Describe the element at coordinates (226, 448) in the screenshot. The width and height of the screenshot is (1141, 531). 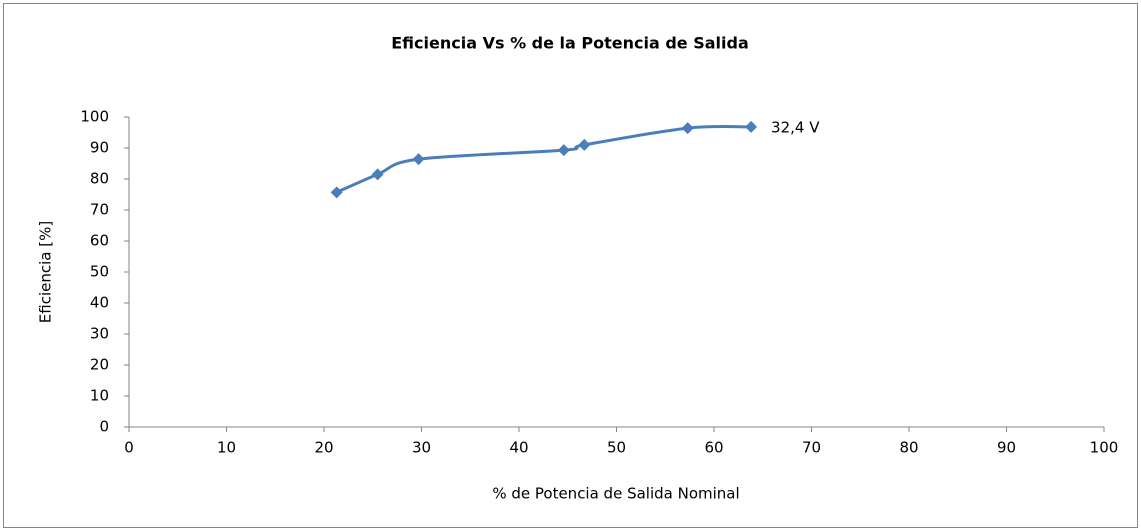
I see `x-tick-label: 10` at that location.